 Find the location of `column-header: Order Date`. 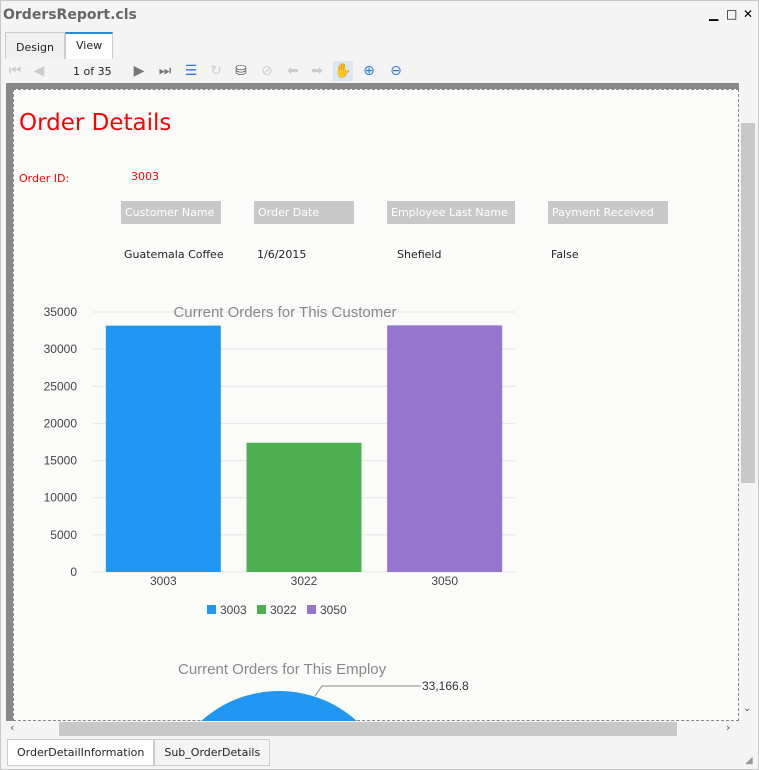

column-header: Order Date is located at coordinates (304, 212).